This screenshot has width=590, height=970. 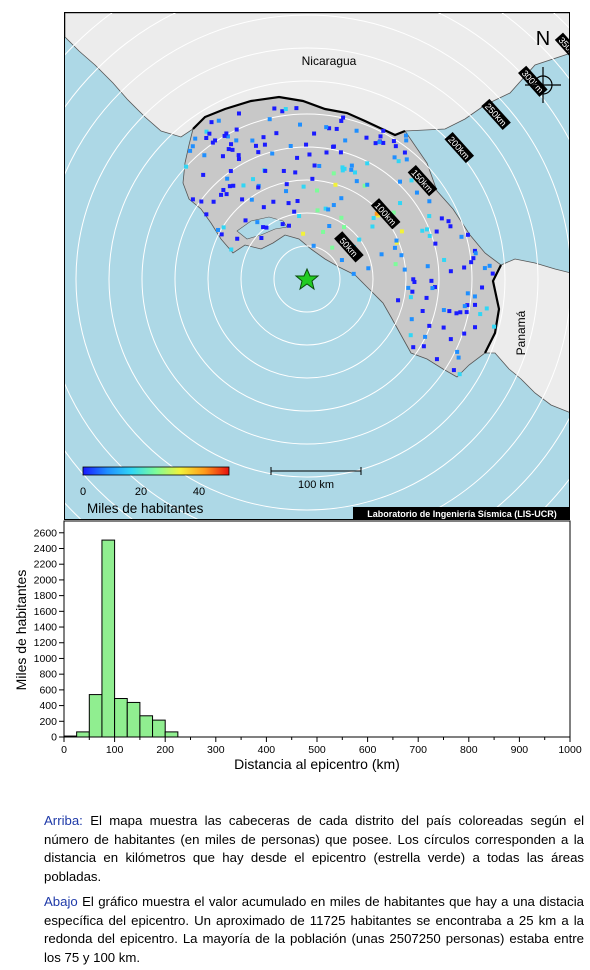 What do you see at coordinates (48, 675) in the screenshot?
I see `y-tick-label: 800` at bounding box center [48, 675].